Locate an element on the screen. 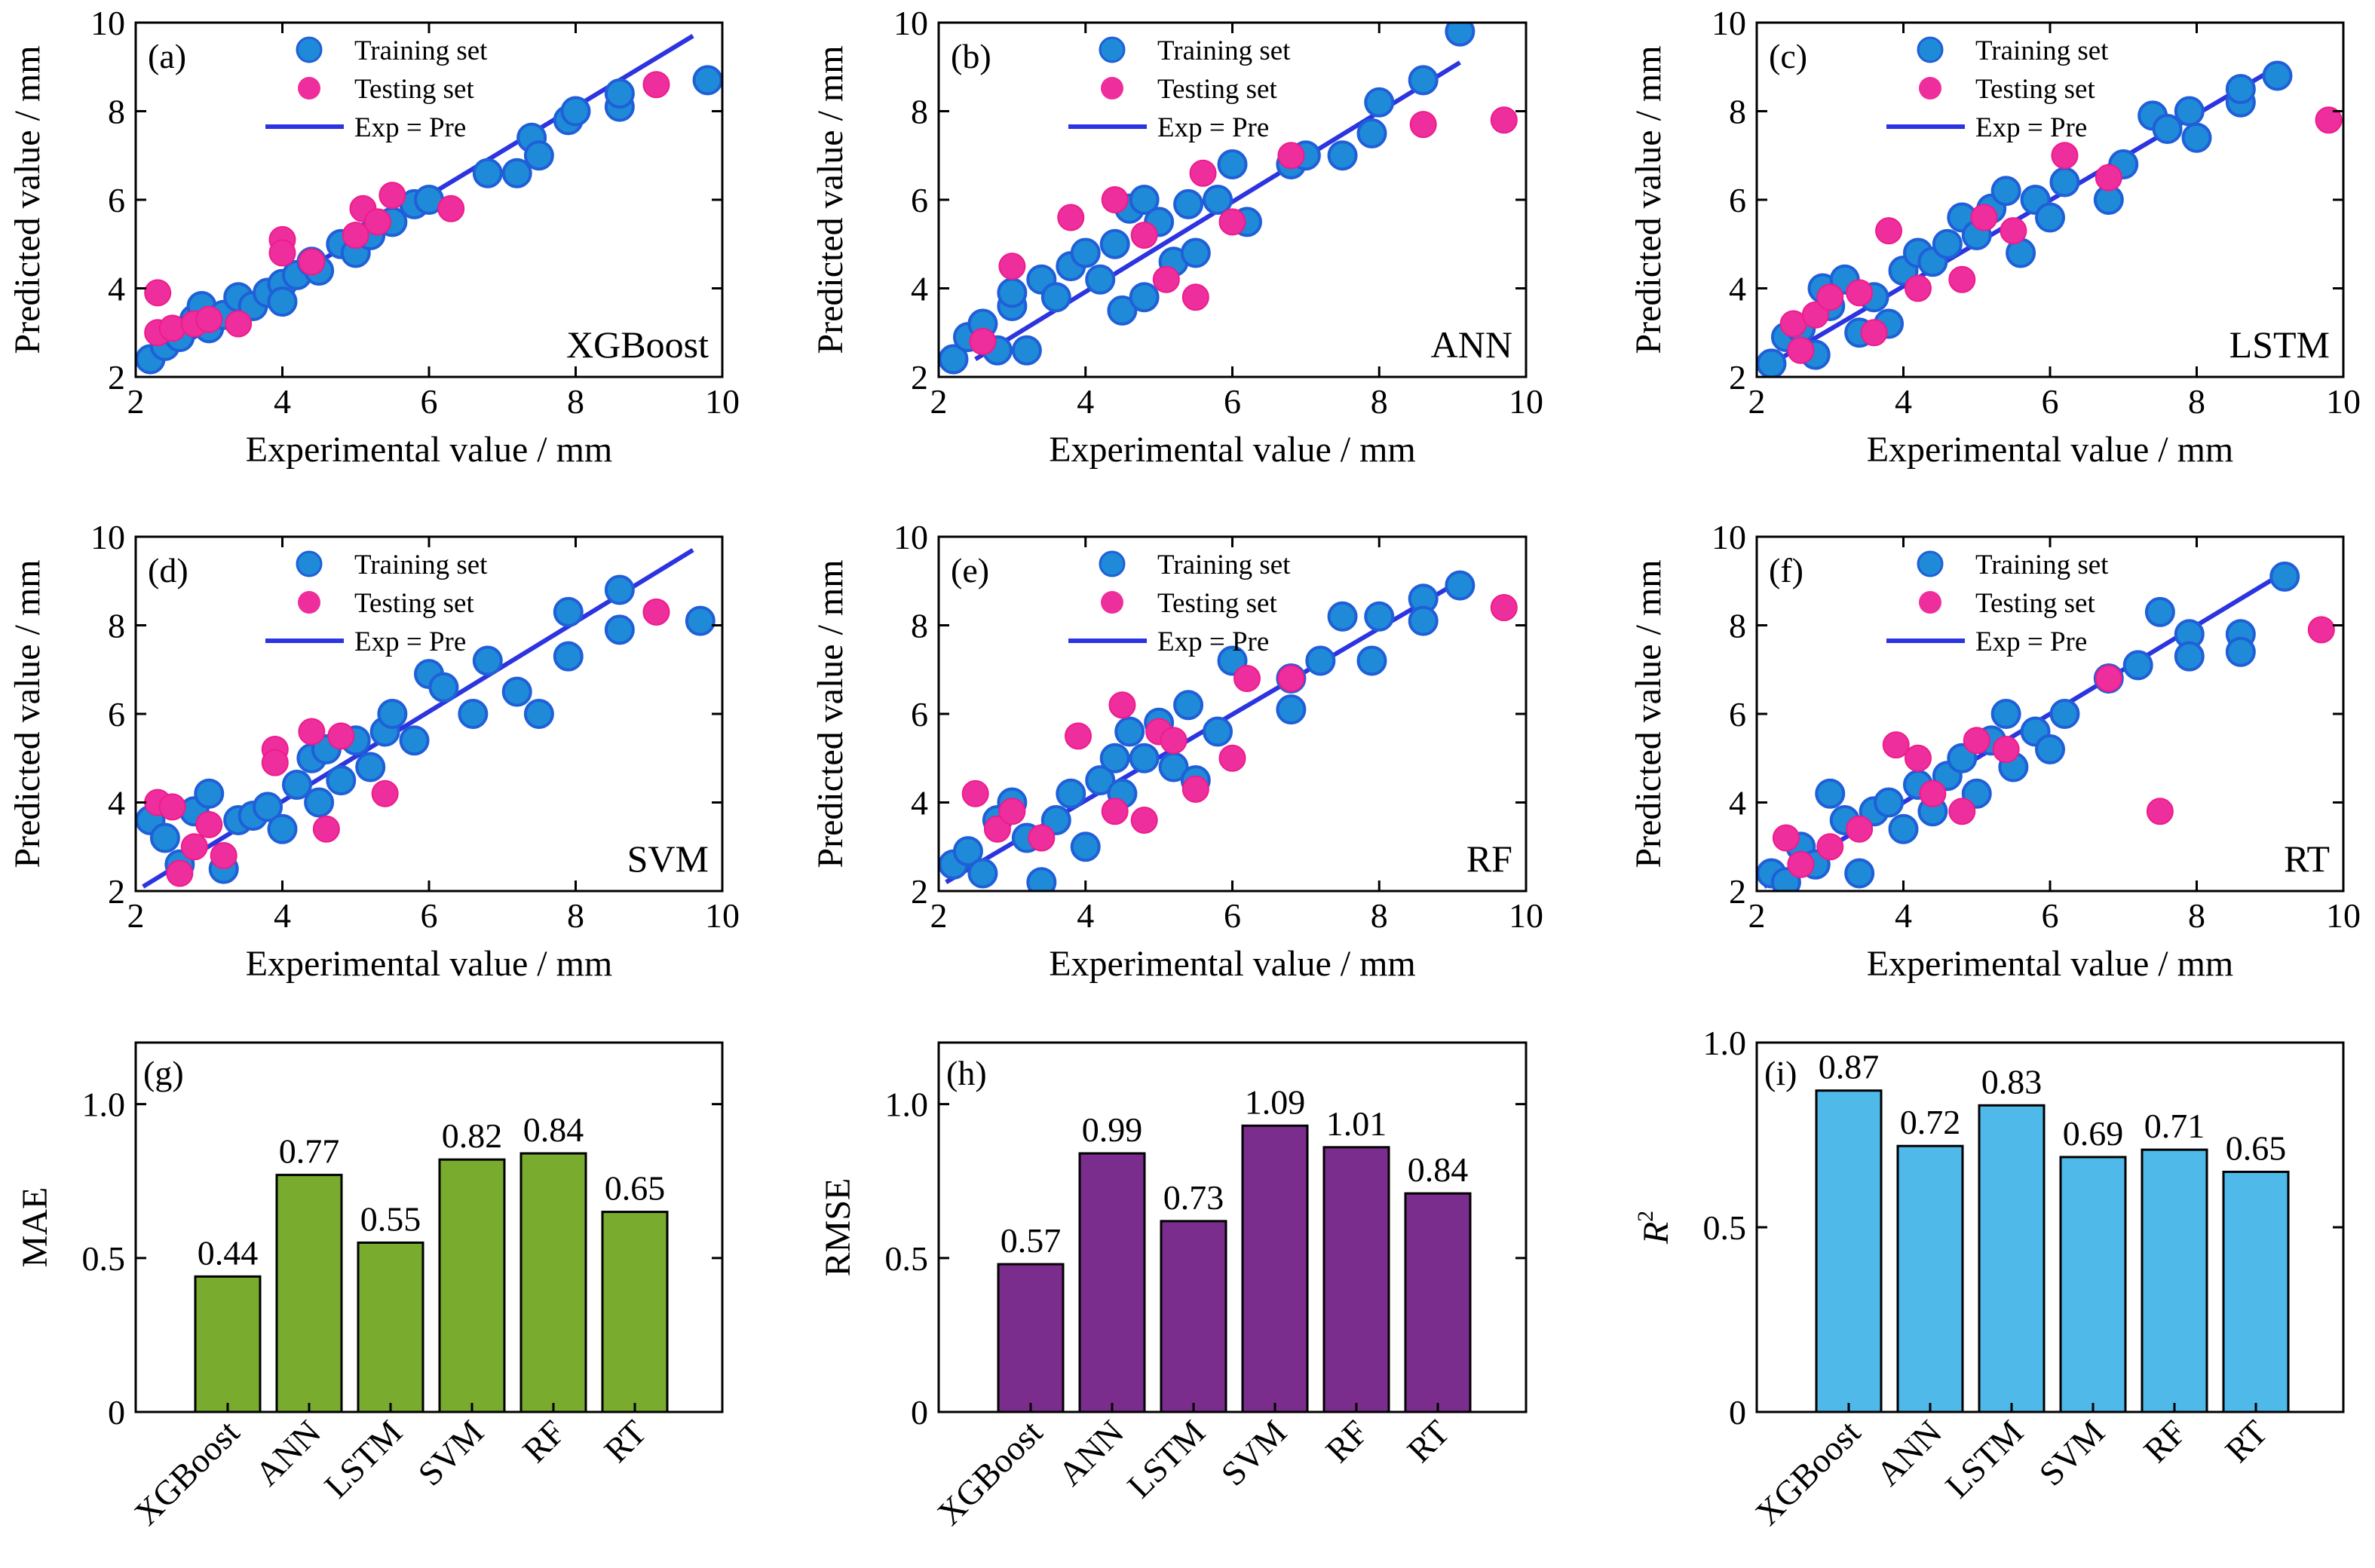  axes-frame is located at coordinates (2050, 199).